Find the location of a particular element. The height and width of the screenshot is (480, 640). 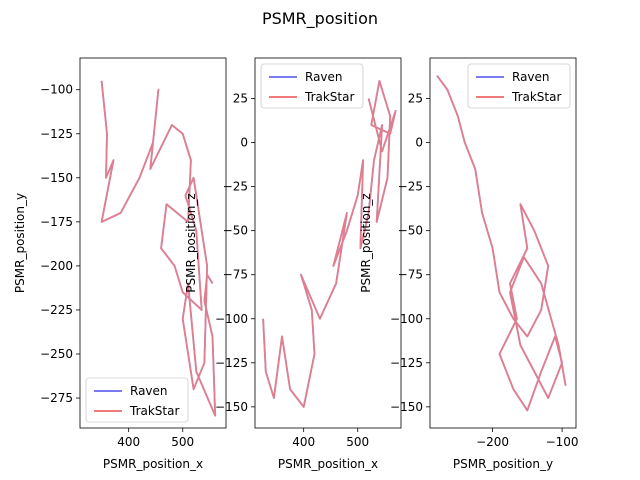

x-tick-label: −200 is located at coordinates (492, 442).